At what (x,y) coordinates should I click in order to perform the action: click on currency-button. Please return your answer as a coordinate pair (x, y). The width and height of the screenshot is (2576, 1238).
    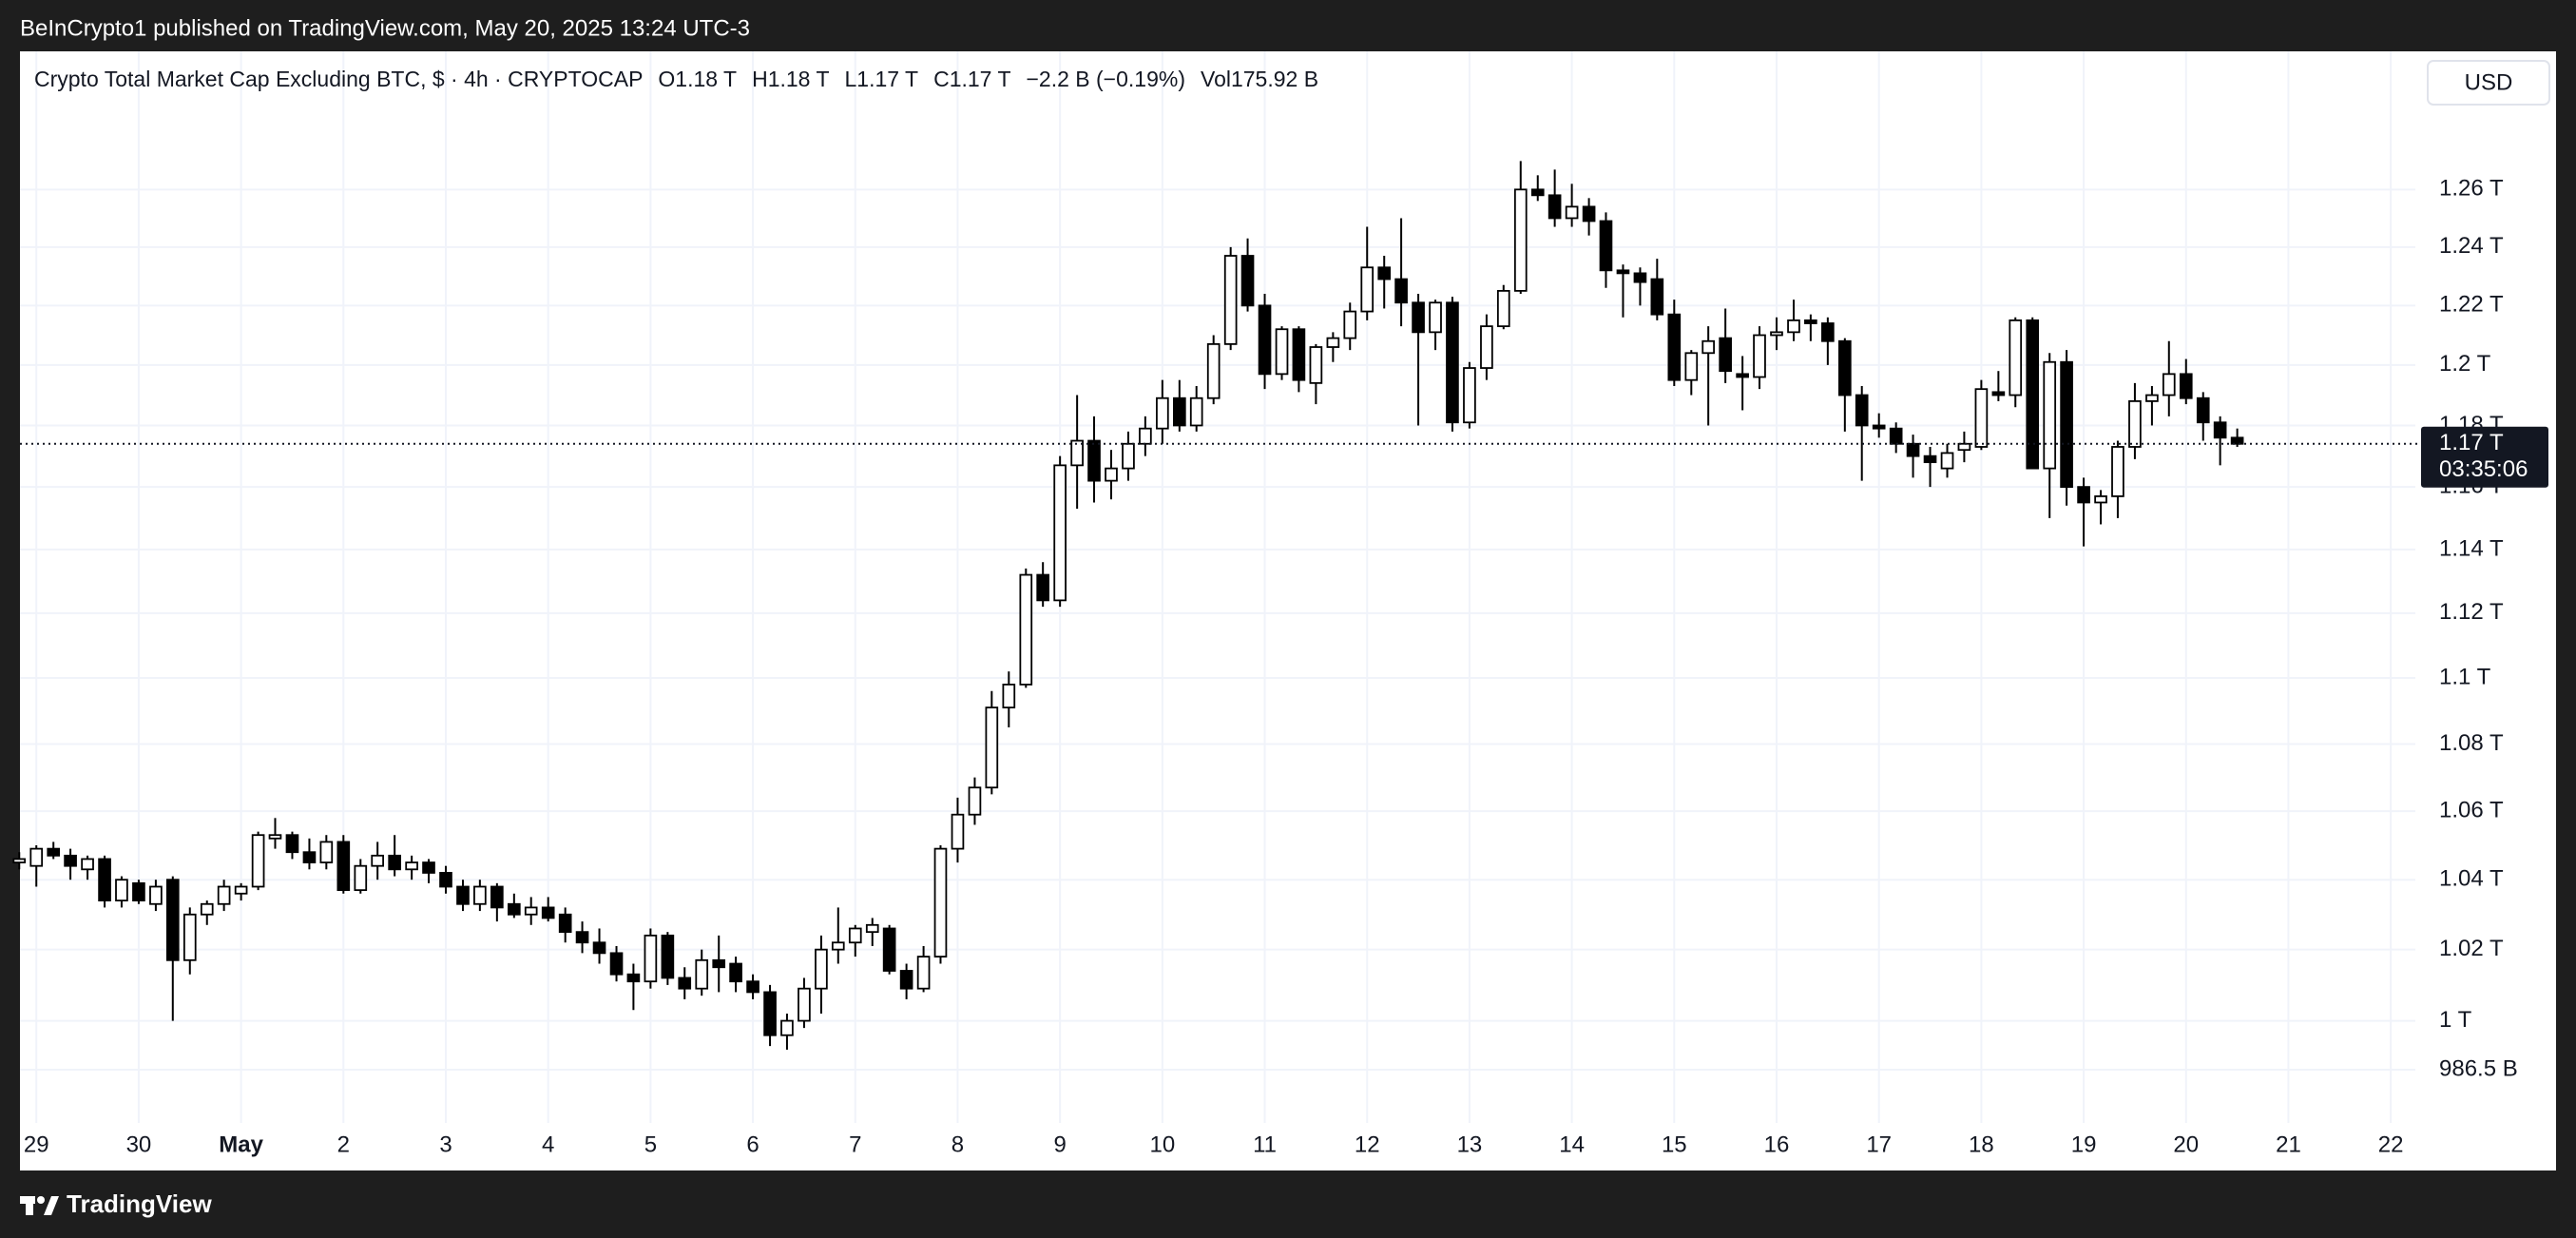
    Looking at the image, I should click on (2488, 83).